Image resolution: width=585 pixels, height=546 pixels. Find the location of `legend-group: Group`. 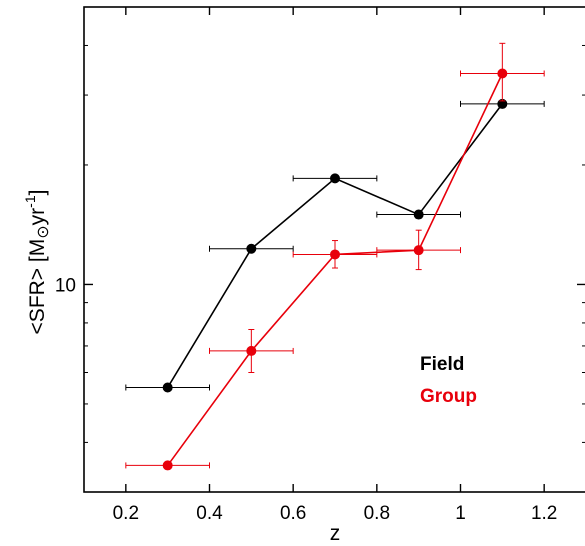

legend-group: Group is located at coordinates (448, 396).